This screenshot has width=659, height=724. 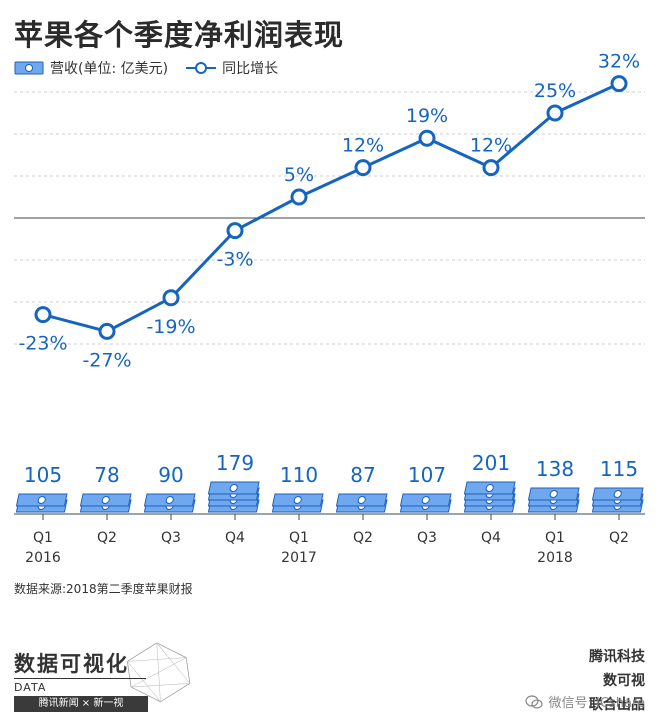 What do you see at coordinates (619, 469) in the screenshot?
I see `revenue-data-label: 115` at bounding box center [619, 469].